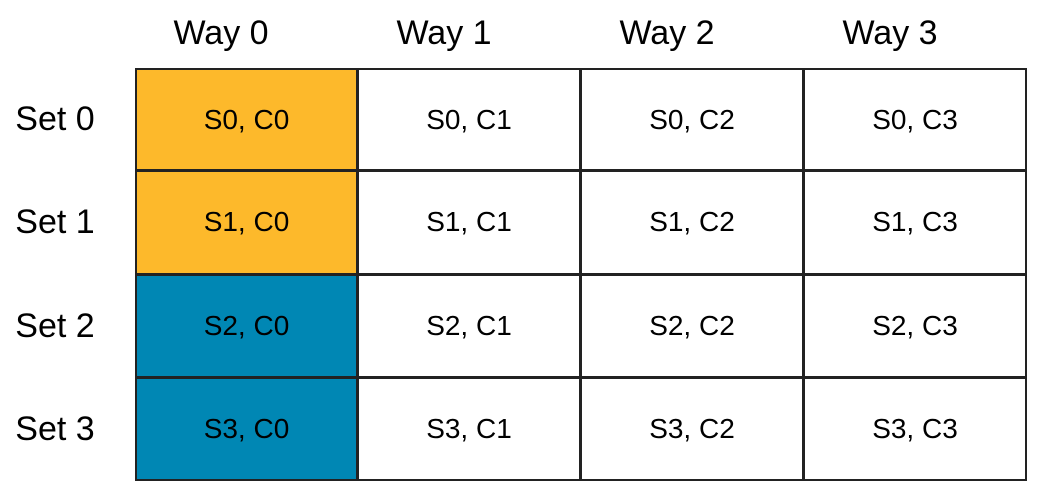  What do you see at coordinates (55, 119) in the screenshot?
I see `row-label: Set 0` at bounding box center [55, 119].